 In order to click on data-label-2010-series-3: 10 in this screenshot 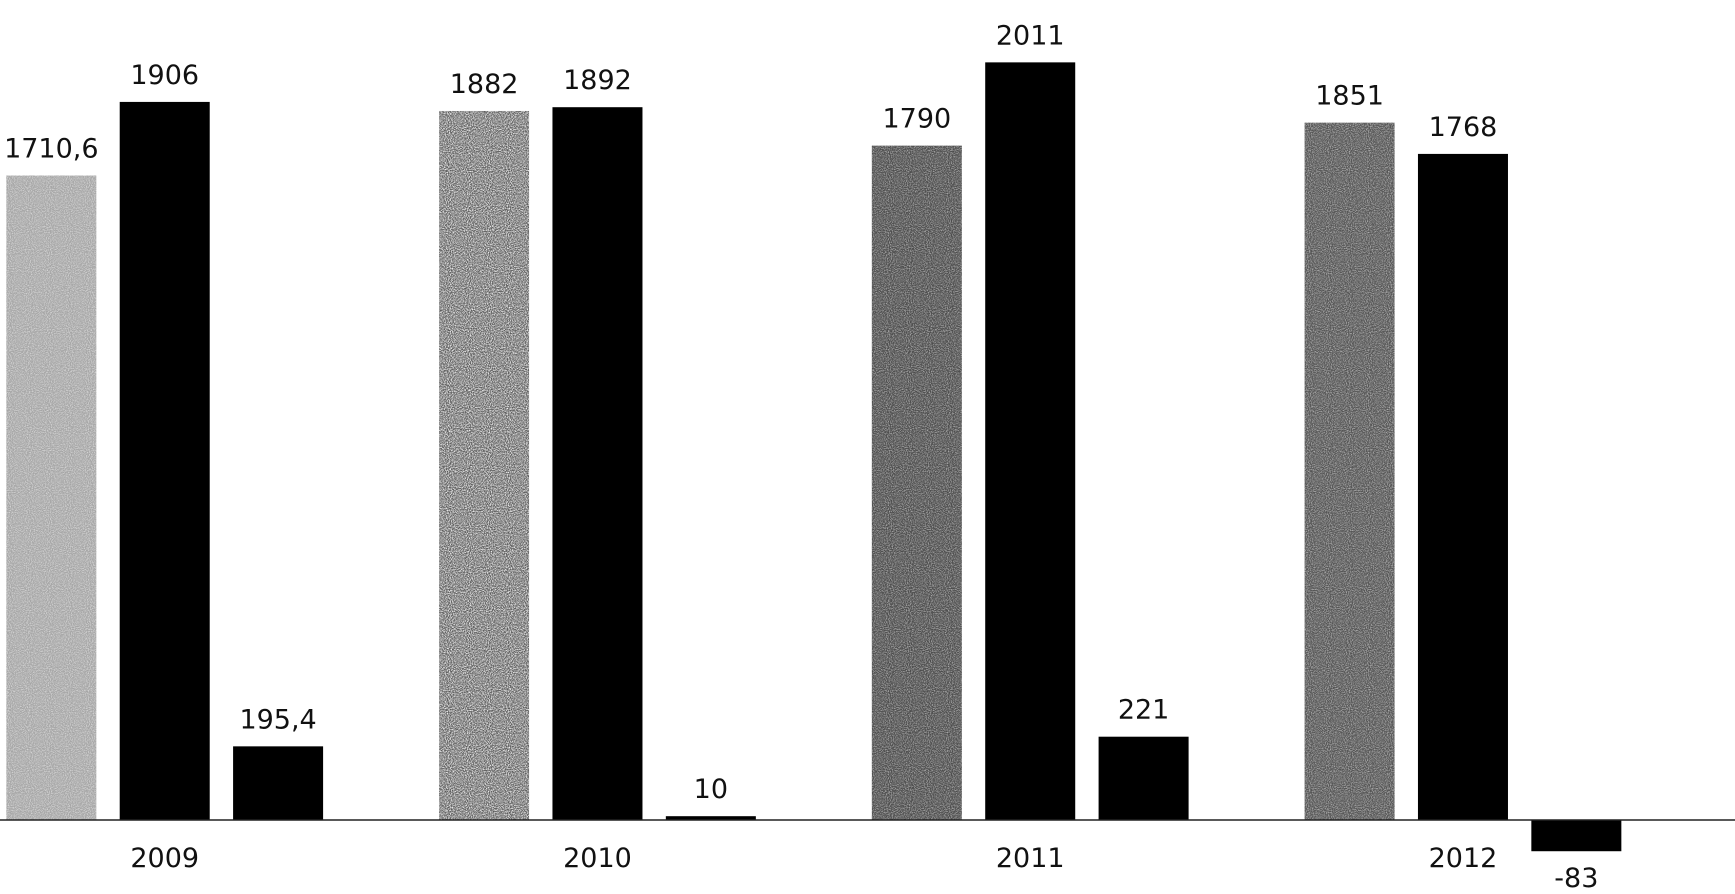, I will do `click(711, 789)`.